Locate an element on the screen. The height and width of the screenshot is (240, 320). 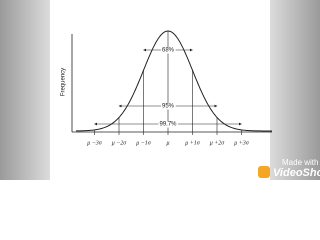
right-border is located at coordinates (295, 90).